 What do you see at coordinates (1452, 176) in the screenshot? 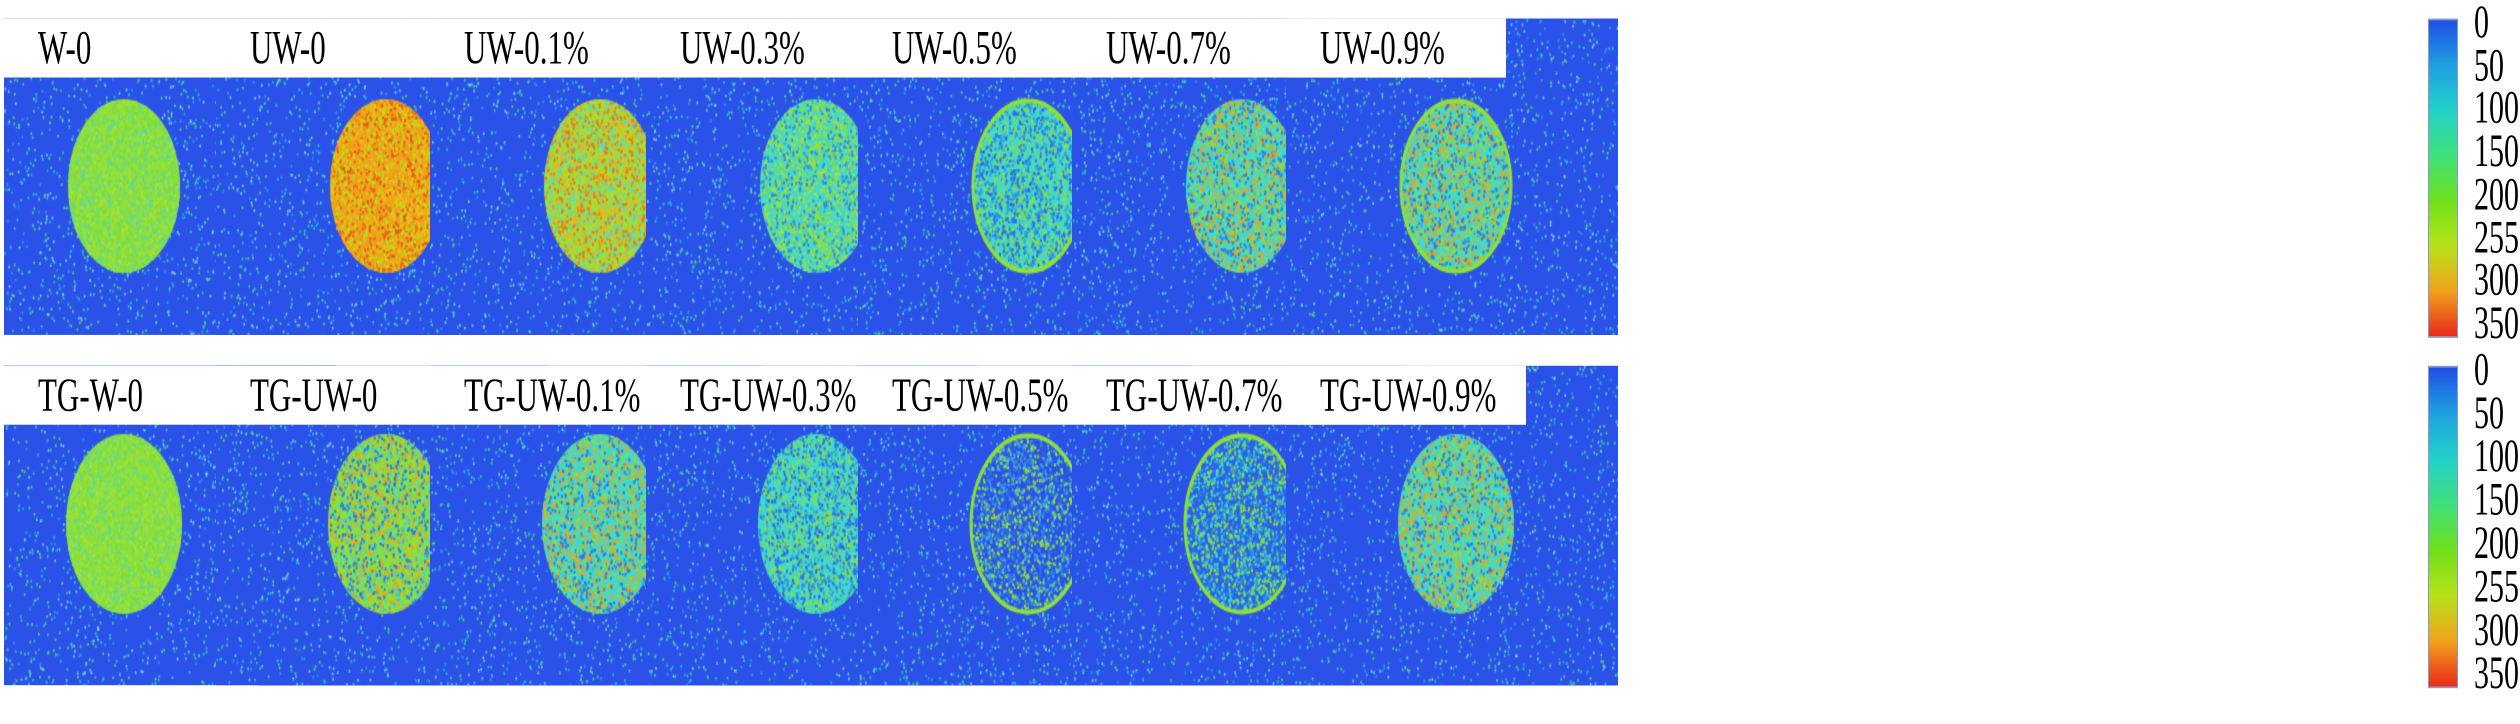
I see `map-panel: UW-0.9%` at bounding box center [1452, 176].